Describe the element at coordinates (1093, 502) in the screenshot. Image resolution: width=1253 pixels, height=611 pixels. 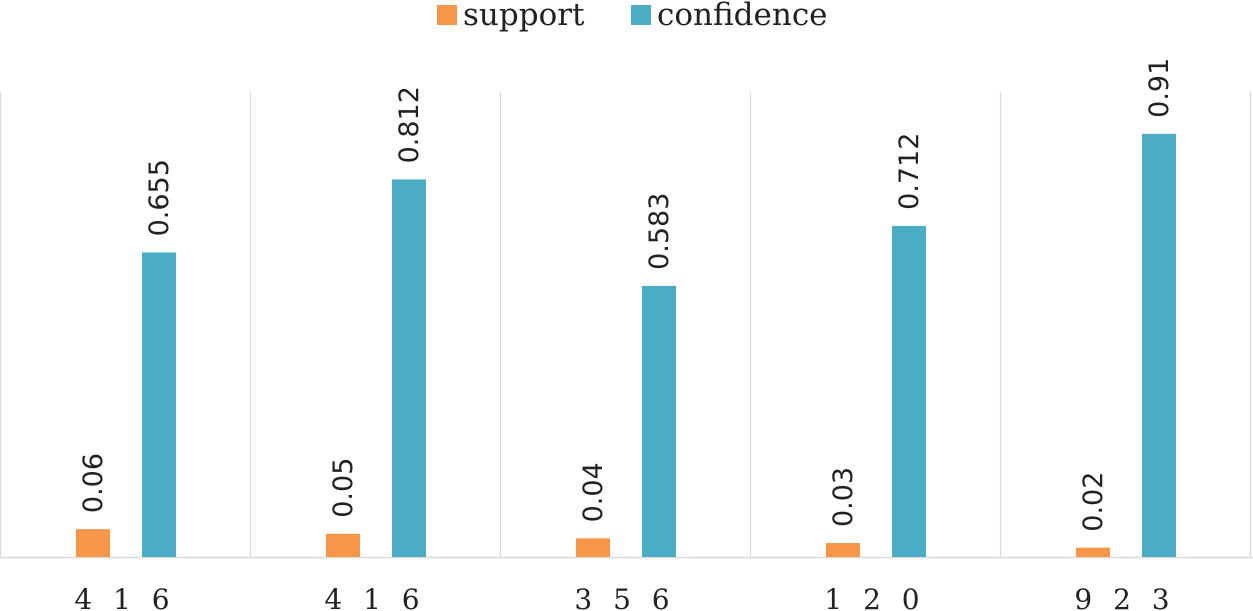
I see `data-label-support-4: 0.02` at that location.